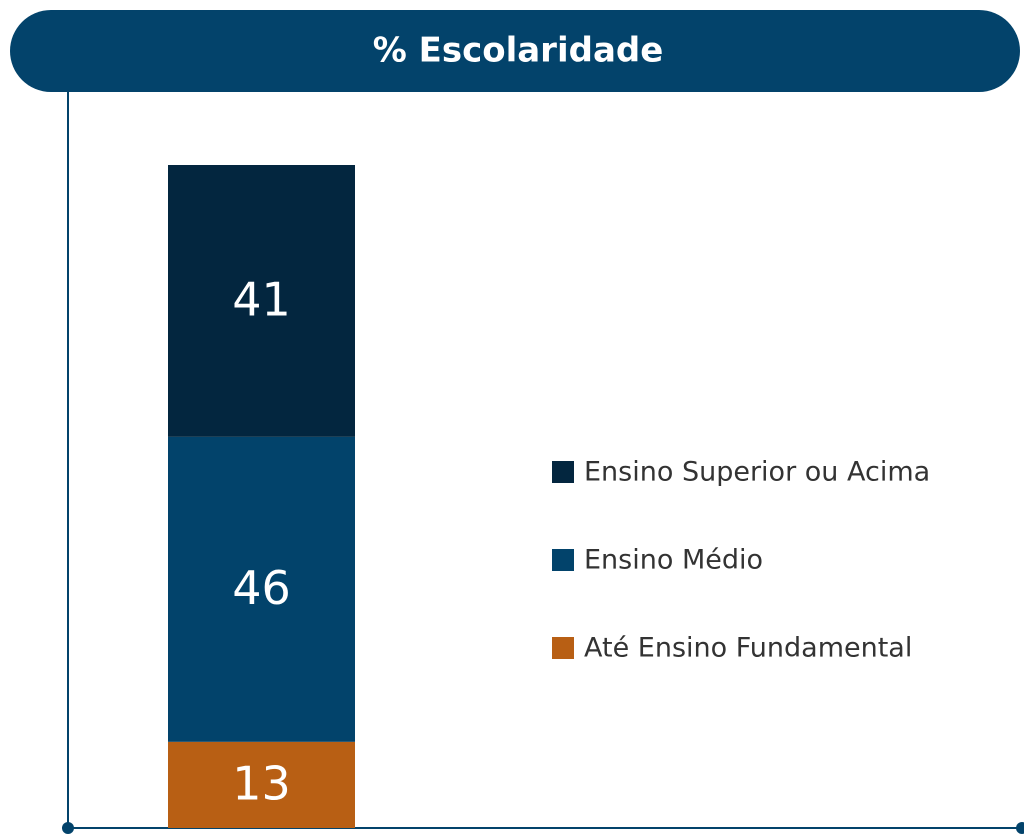 This screenshot has width=1024, height=835. Describe the element at coordinates (748, 648) in the screenshot. I see `legend-label: Até Ensino Fundamental` at that location.